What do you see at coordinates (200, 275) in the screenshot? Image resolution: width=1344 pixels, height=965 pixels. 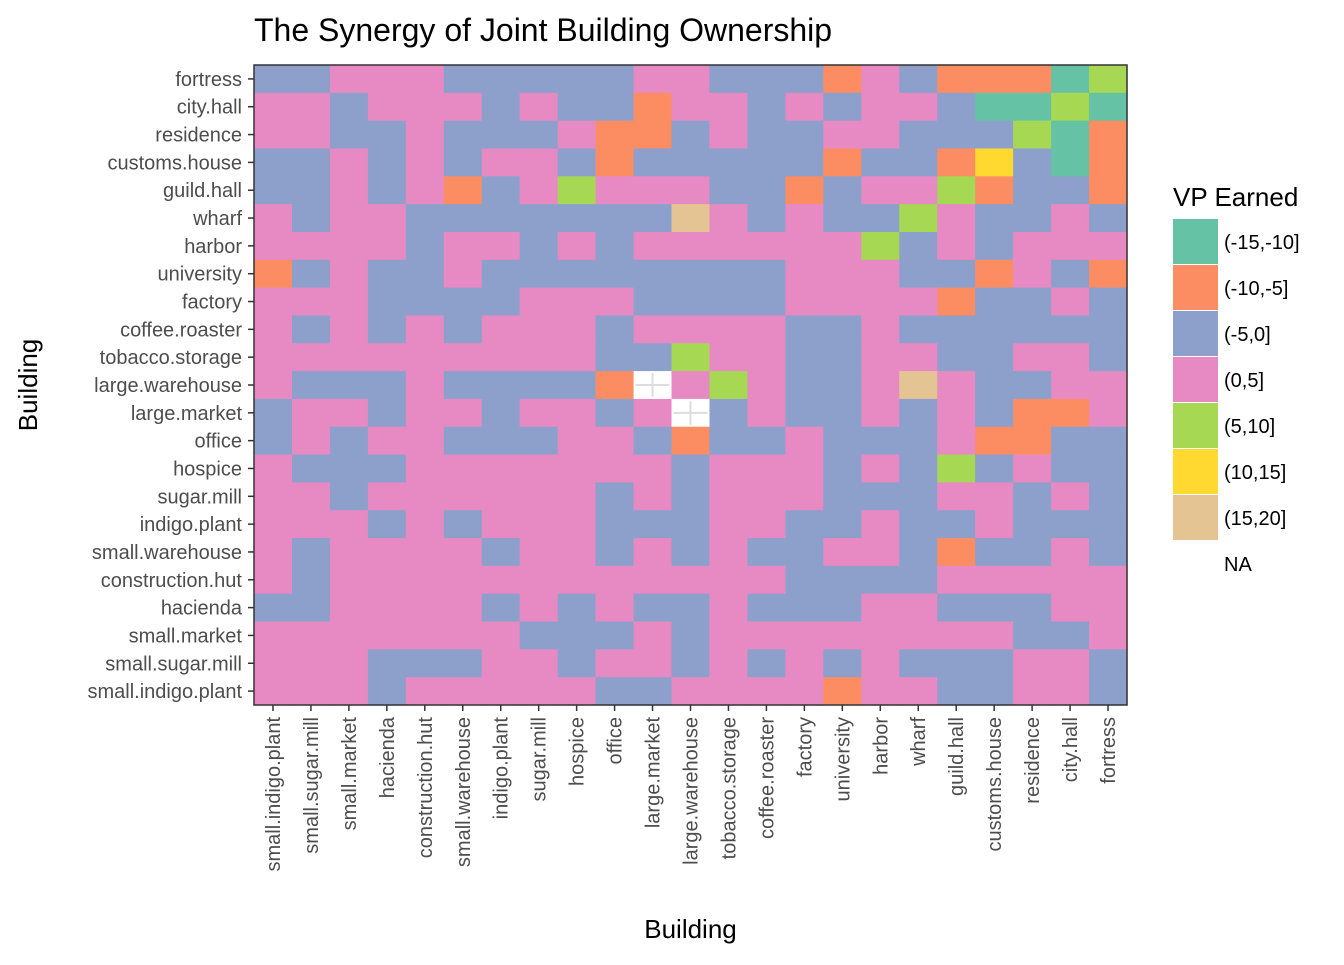 I see `y-tick-label: university` at bounding box center [200, 275].